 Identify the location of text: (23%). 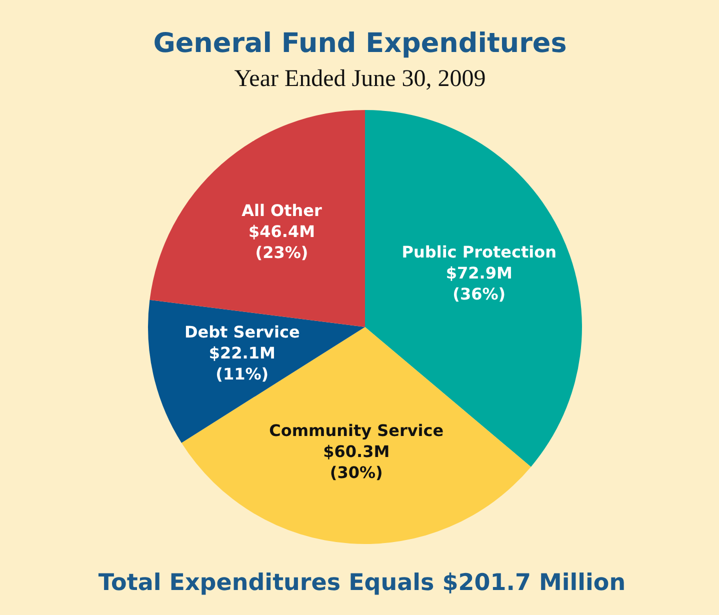
(281, 252).